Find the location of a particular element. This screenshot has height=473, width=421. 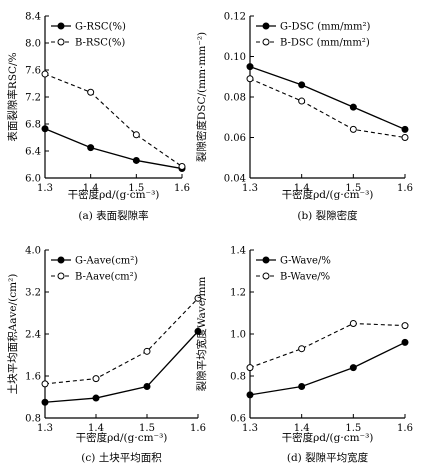

legend-label: G-DSC (mm/mm²) is located at coordinates (325, 27).